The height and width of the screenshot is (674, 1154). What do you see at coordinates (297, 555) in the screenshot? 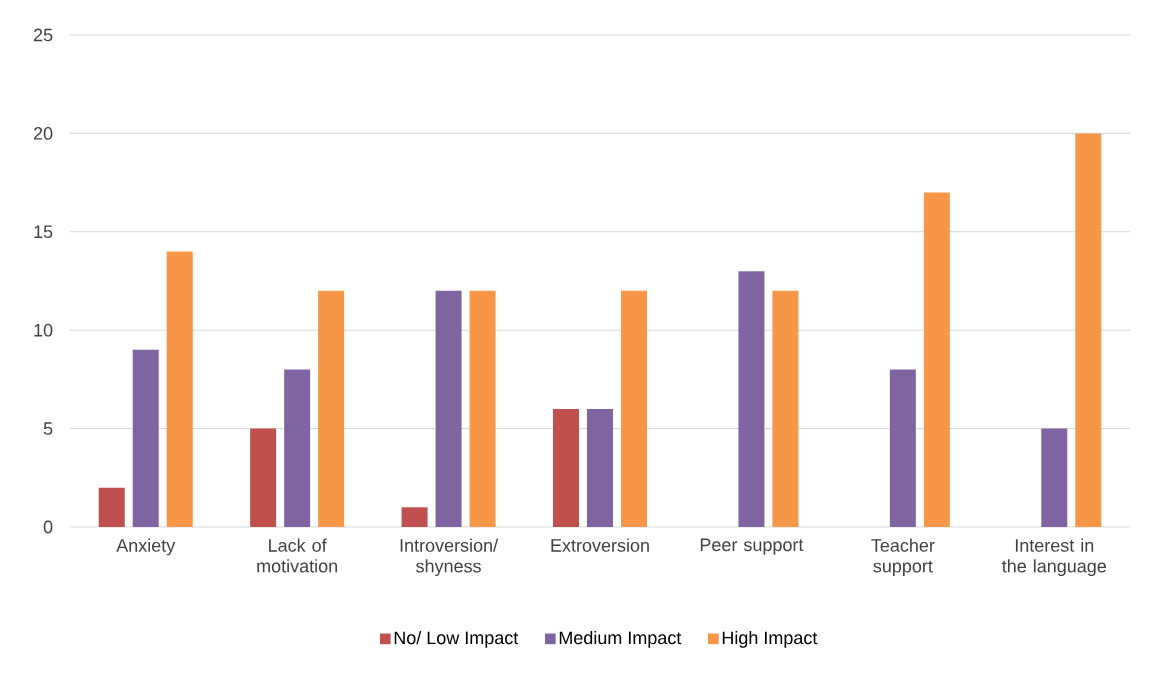
I see `x-tick-label: Lack of motivation` at bounding box center [297, 555].